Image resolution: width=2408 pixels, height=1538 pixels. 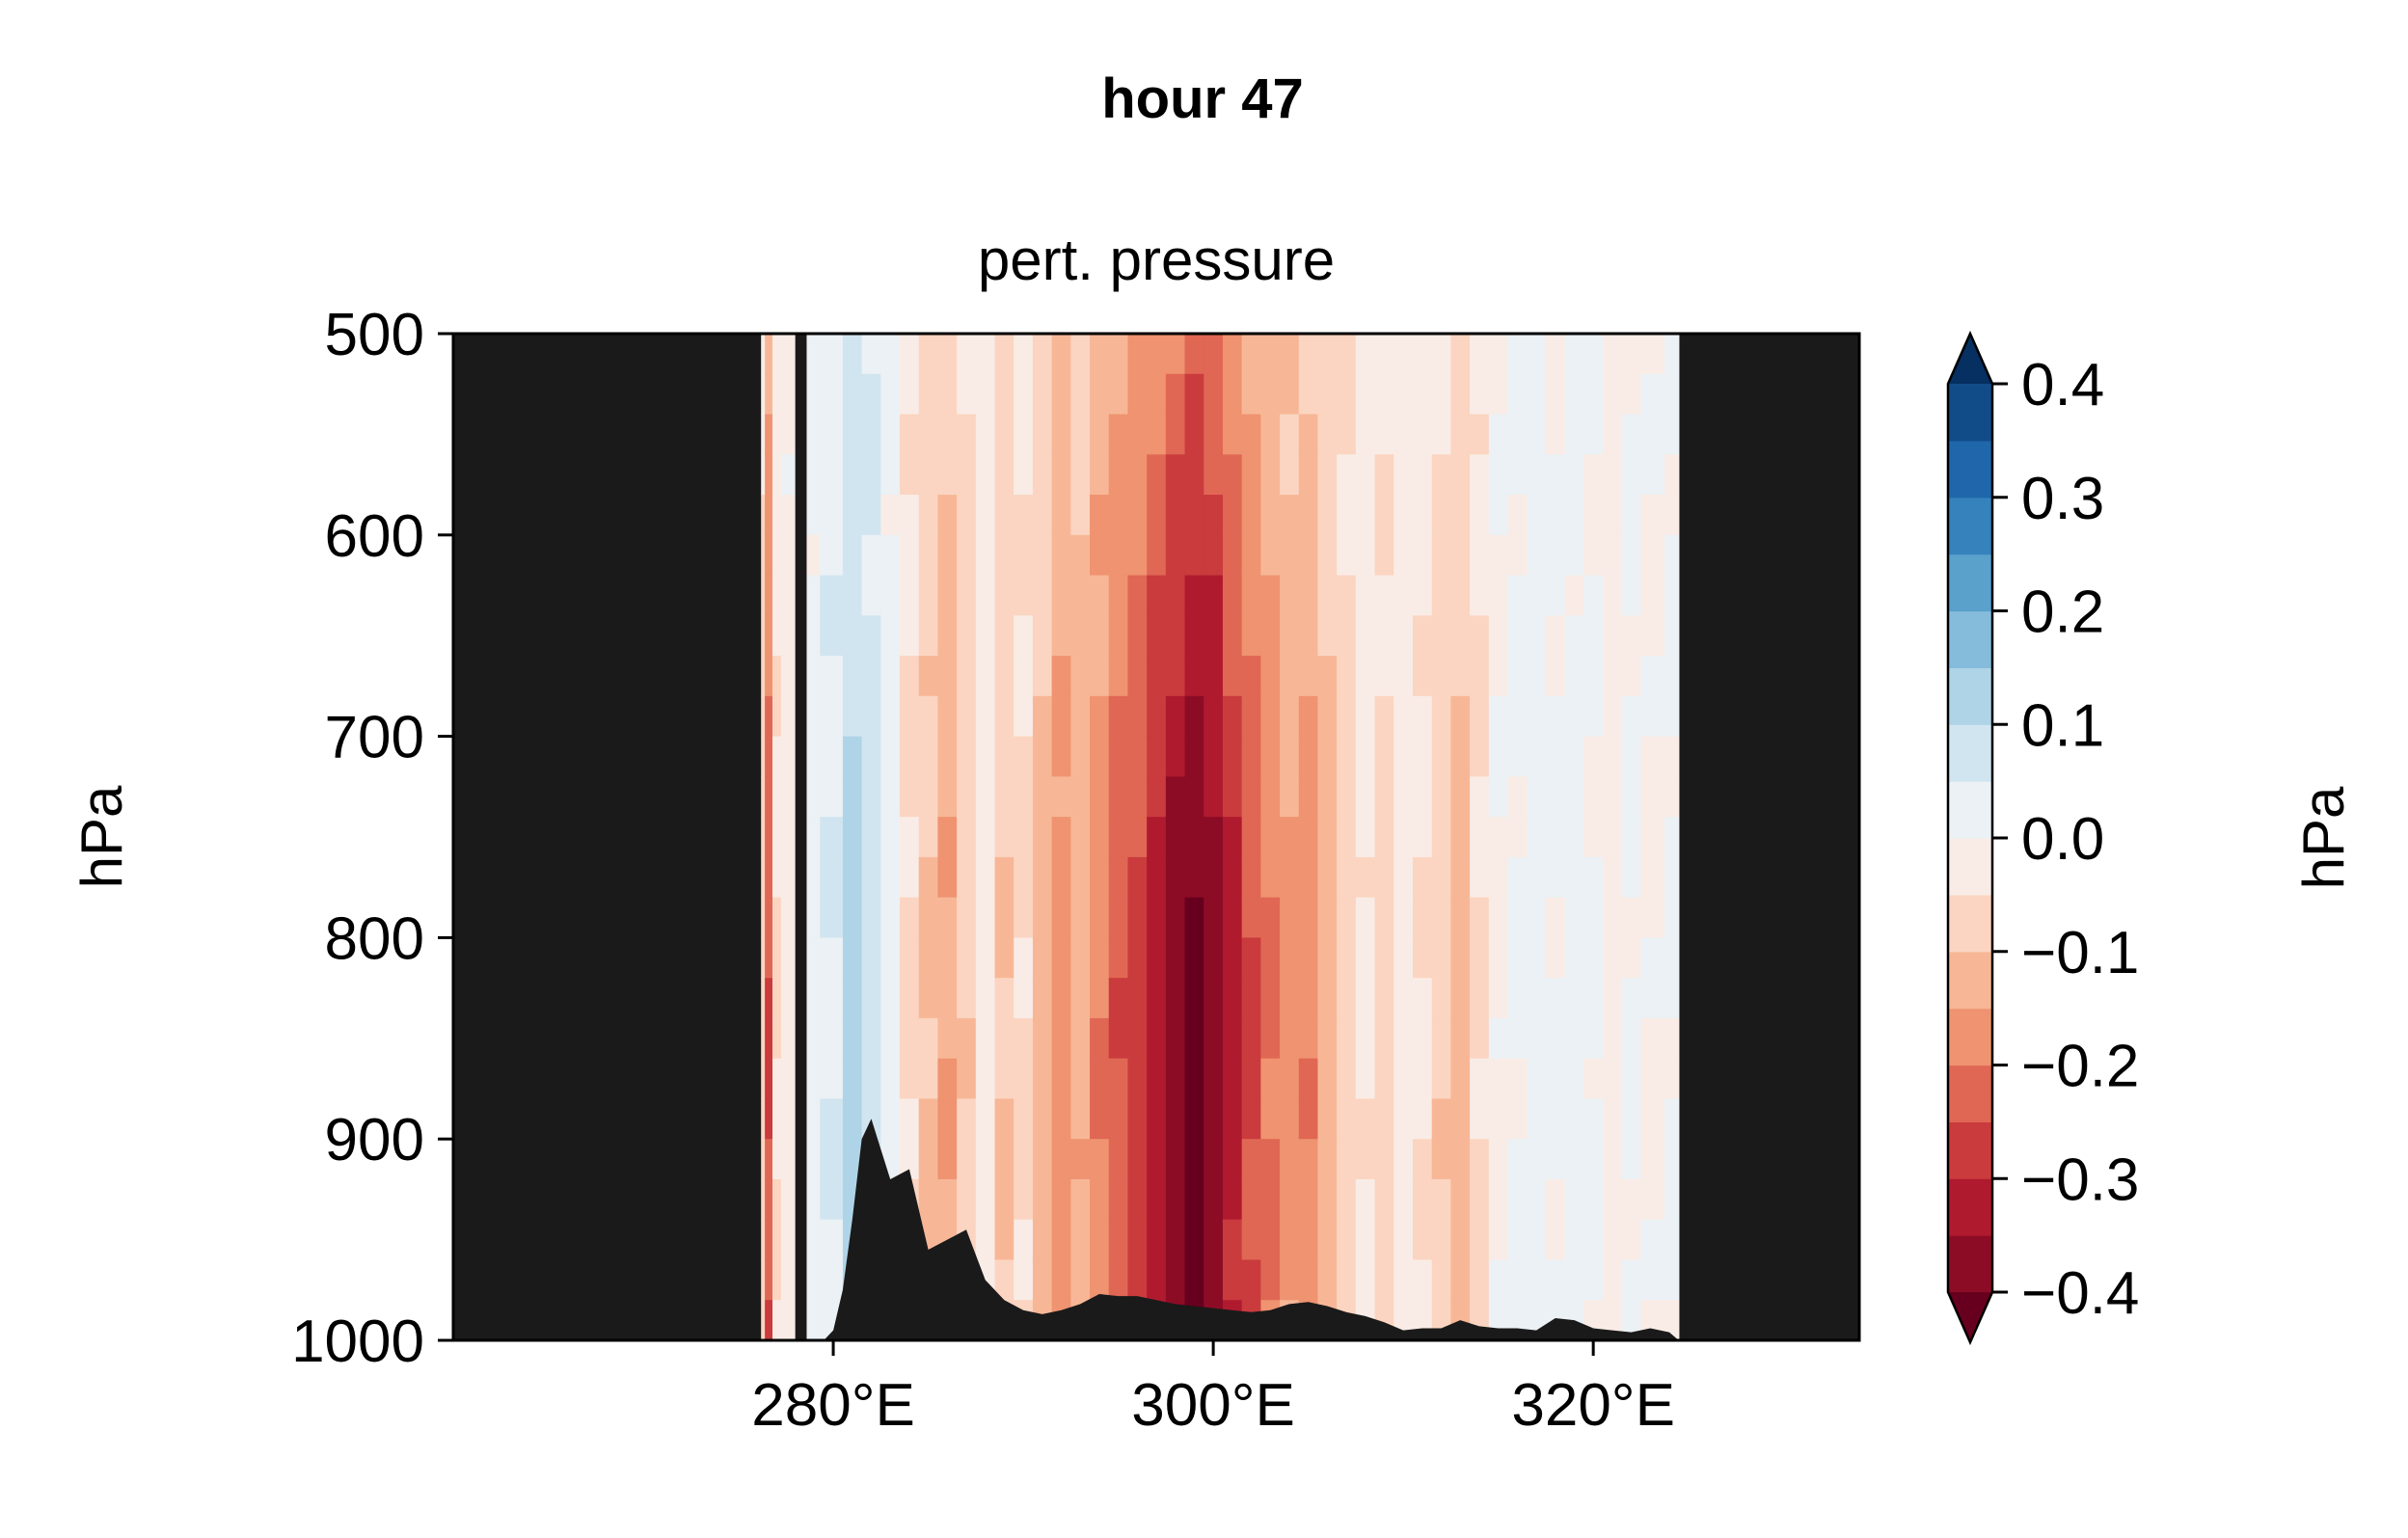 I want to click on y-axis-label: hPa, so click(x=101, y=836).